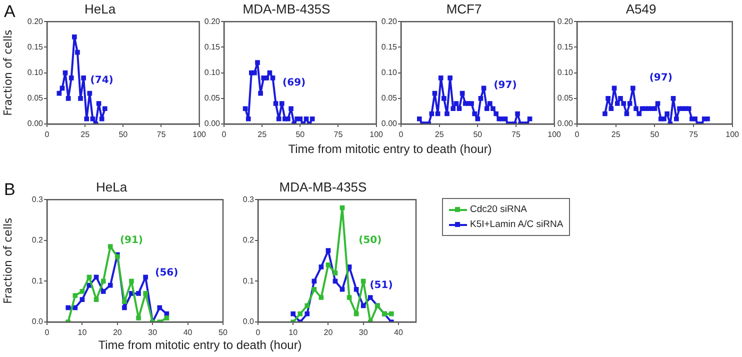 The width and height of the screenshot is (742, 357). Describe the element at coordinates (641, 8) in the screenshot. I see `chart-title: A549` at that location.